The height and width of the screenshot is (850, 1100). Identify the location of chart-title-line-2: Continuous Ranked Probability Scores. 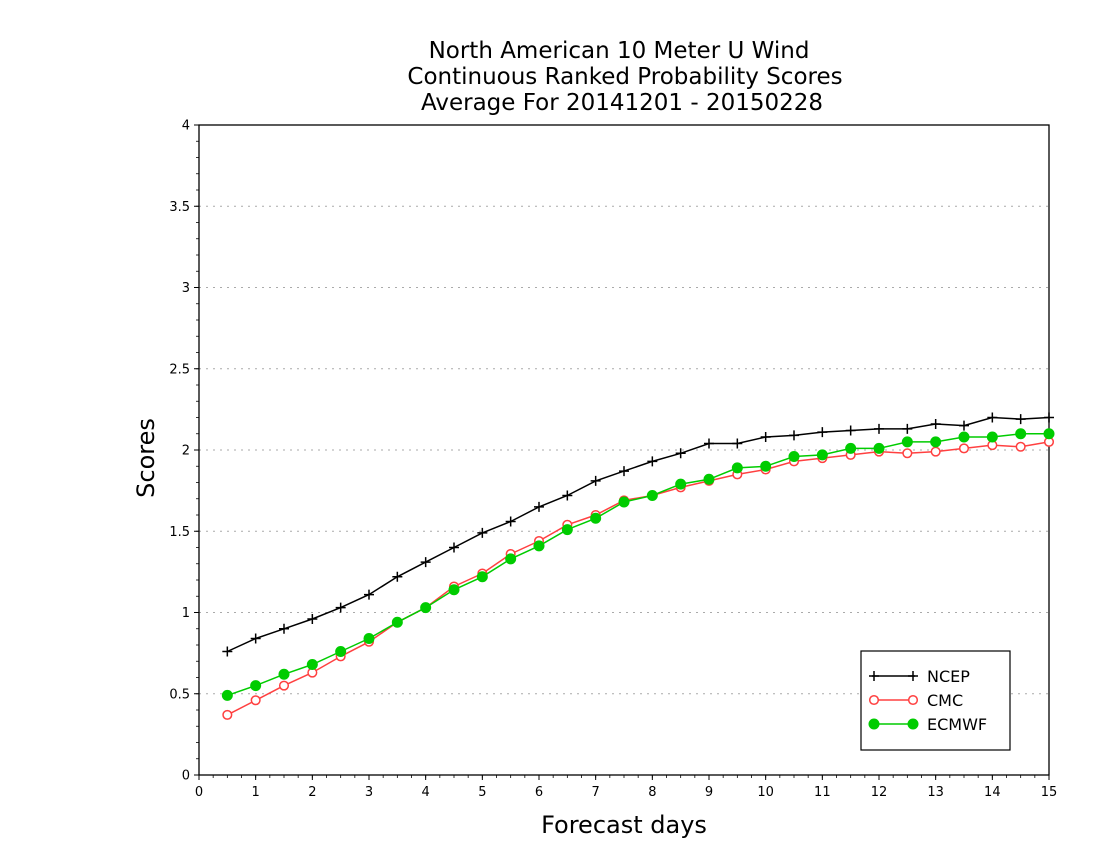
(624, 77).